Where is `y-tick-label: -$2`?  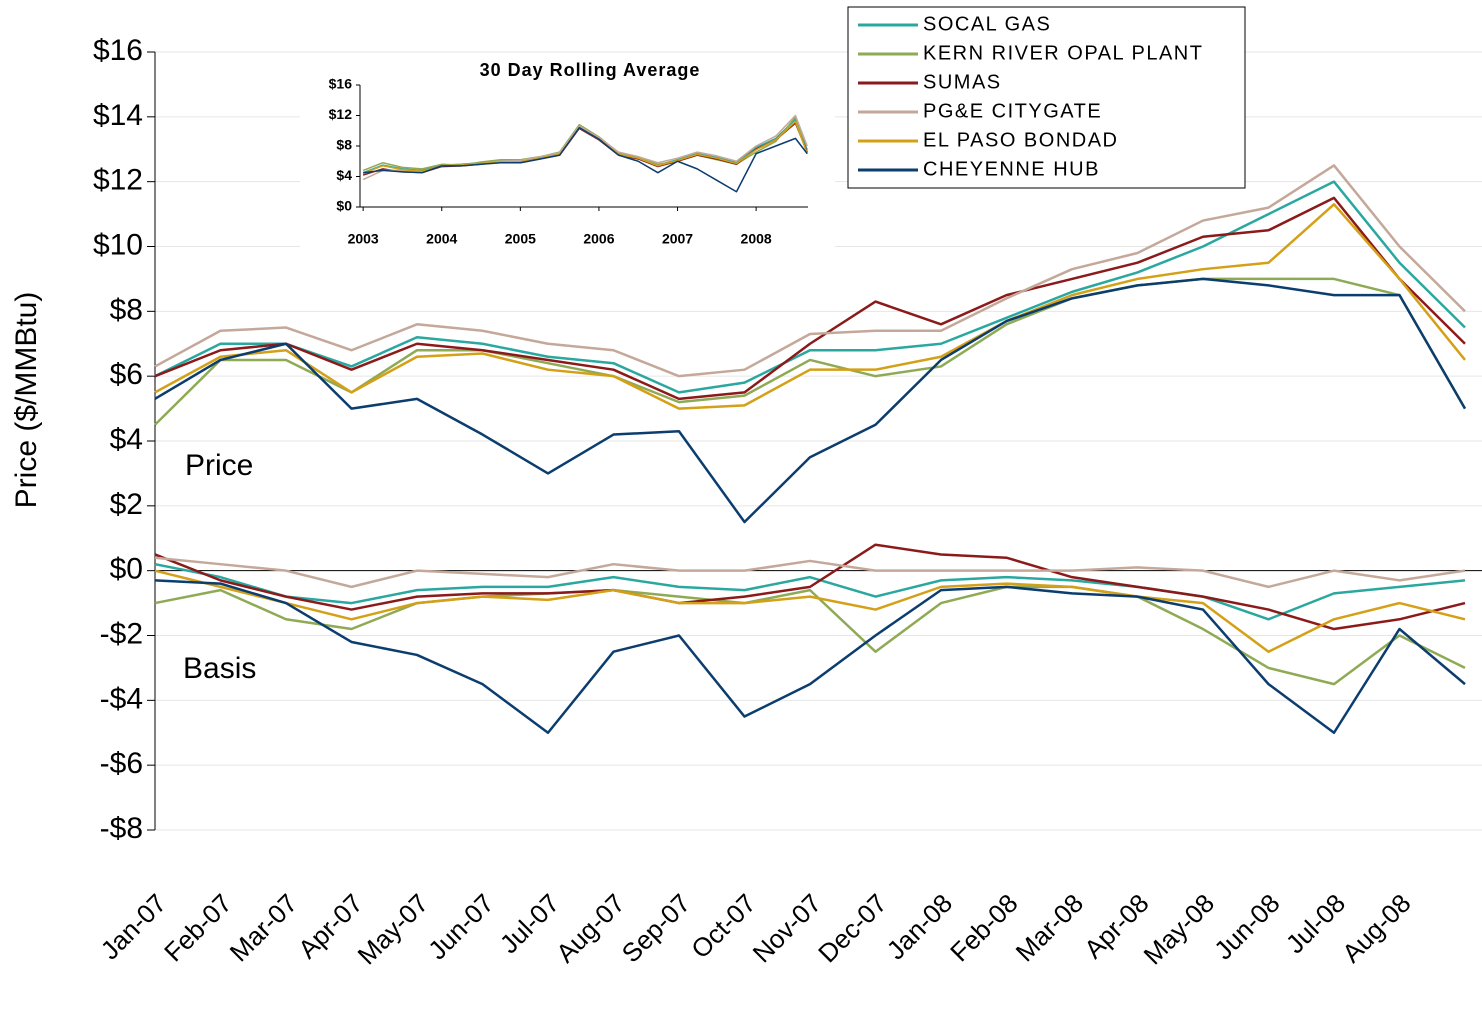
y-tick-label: -$2 is located at coordinates (121, 633).